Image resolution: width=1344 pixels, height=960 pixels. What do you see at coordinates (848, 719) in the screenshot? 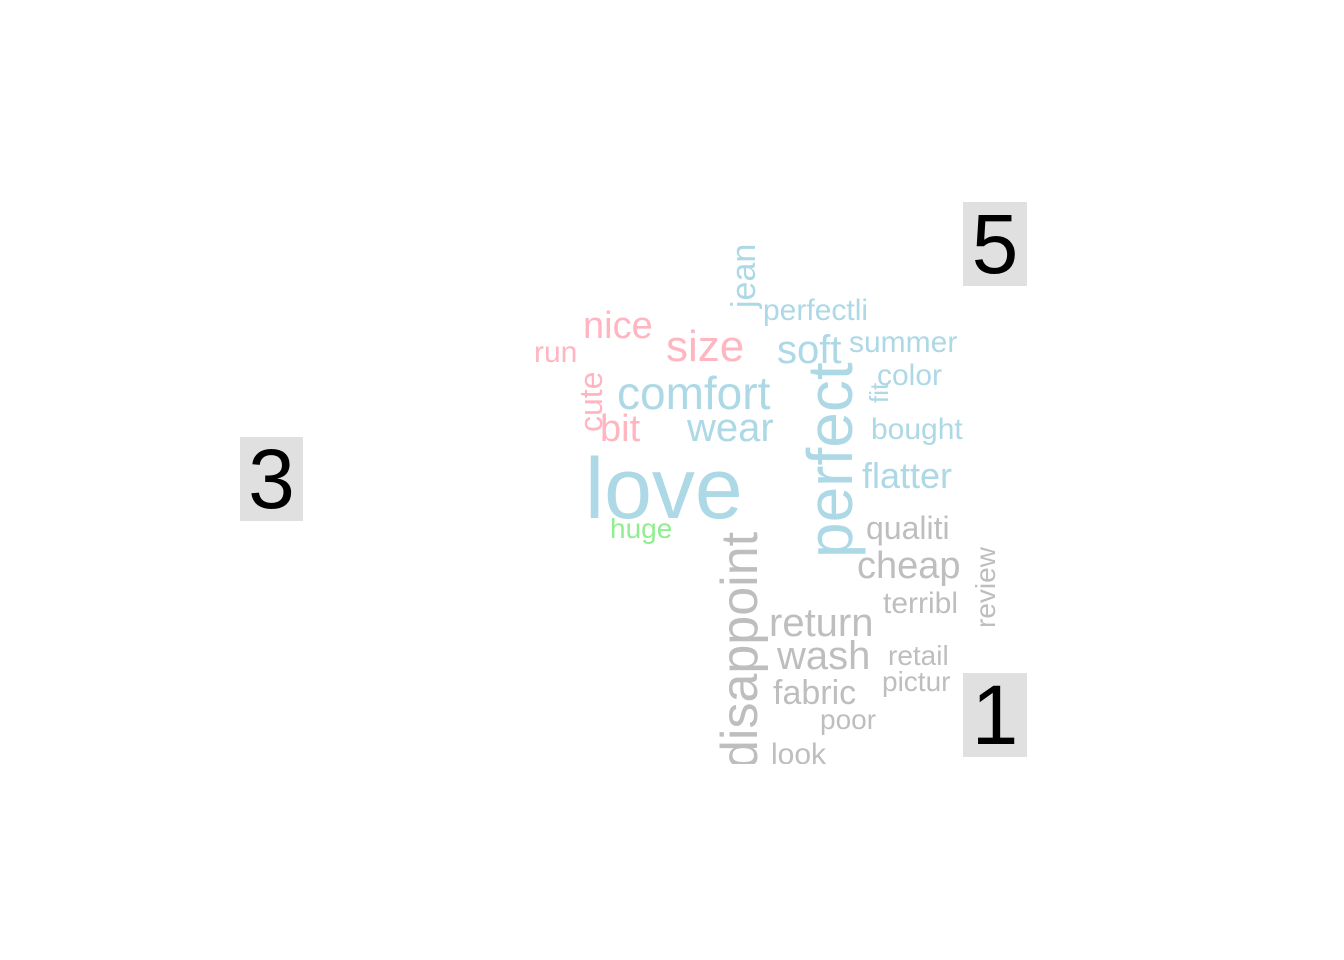
I see `word-poor: poor` at bounding box center [848, 719].